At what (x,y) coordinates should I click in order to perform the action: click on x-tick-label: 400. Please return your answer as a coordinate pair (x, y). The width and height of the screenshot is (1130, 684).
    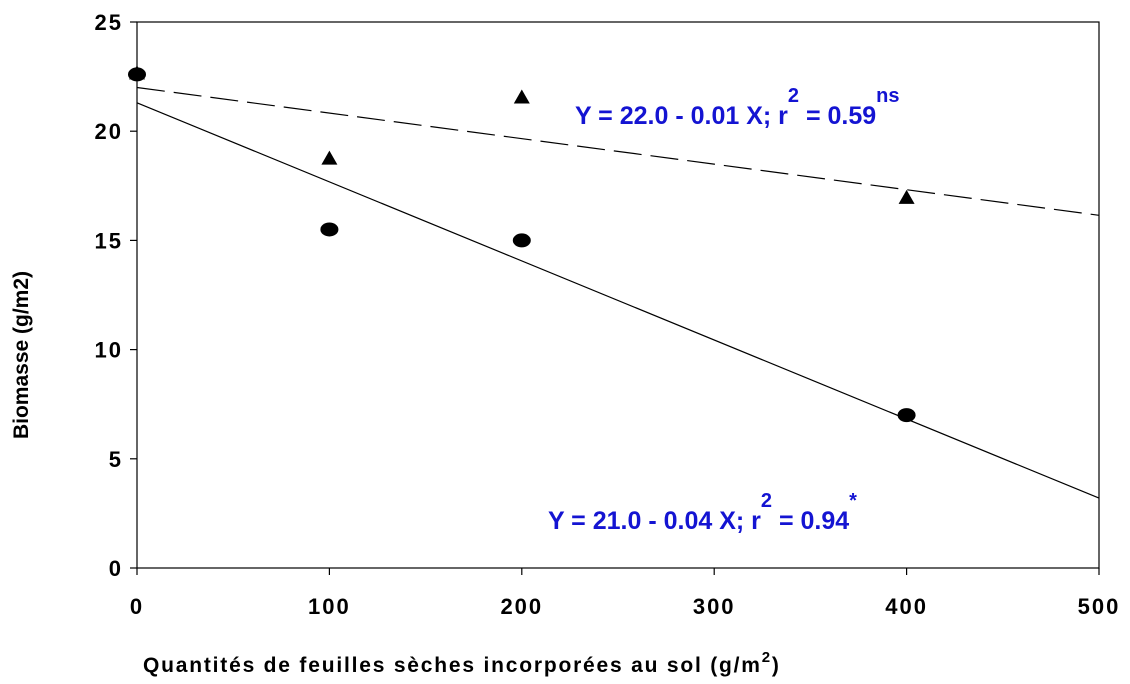
    Looking at the image, I should click on (906, 606).